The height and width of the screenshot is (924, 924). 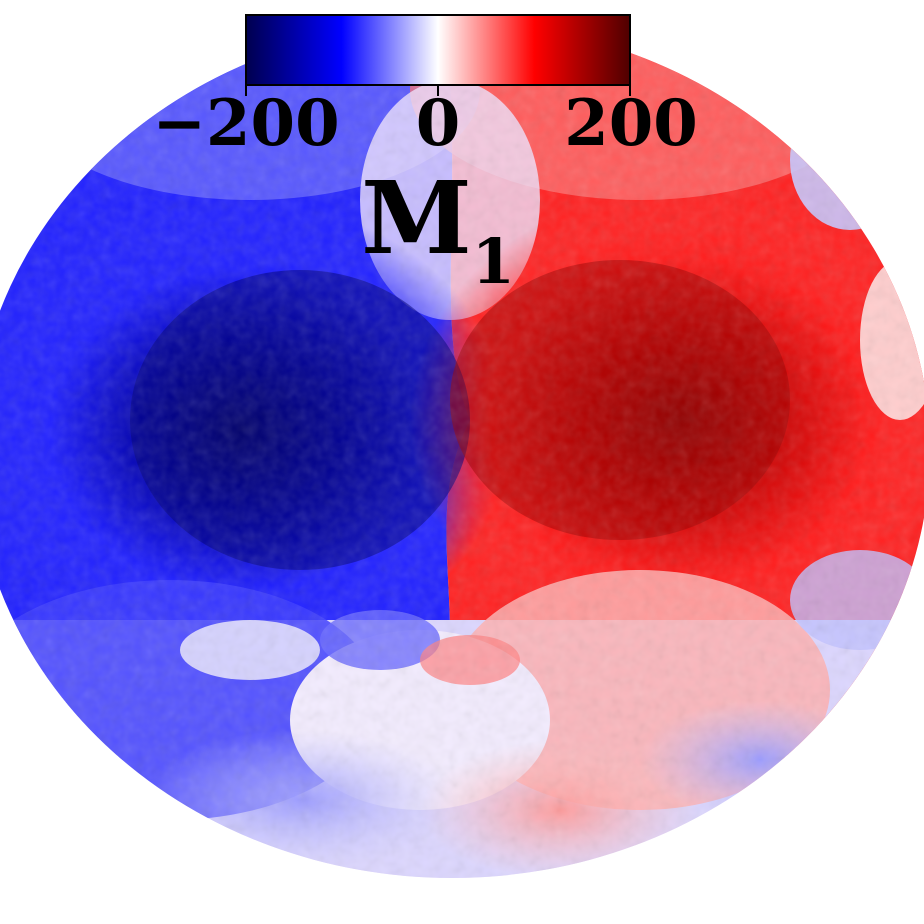 I want to click on colorbar-tick-label-min: −200, so click(x=246, y=123).